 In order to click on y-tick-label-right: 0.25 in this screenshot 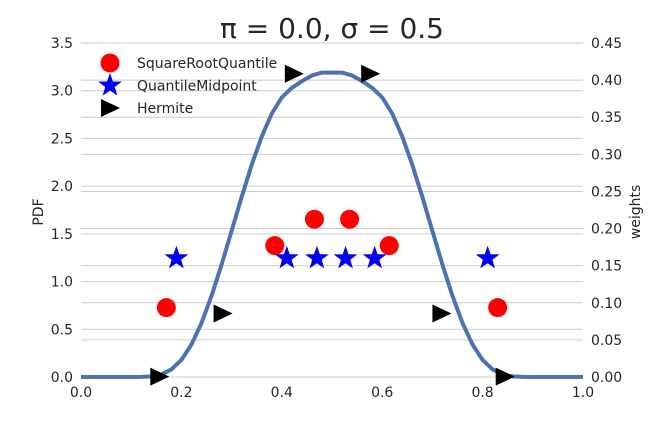, I will do `click(606, 192)`.